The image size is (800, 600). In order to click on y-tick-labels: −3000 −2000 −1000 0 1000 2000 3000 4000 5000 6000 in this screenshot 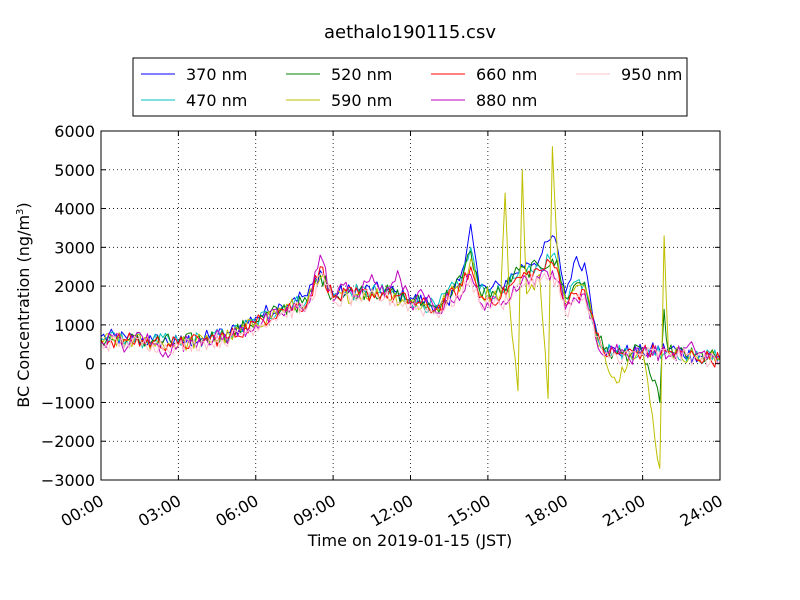, I will do `click(68, 306)`.